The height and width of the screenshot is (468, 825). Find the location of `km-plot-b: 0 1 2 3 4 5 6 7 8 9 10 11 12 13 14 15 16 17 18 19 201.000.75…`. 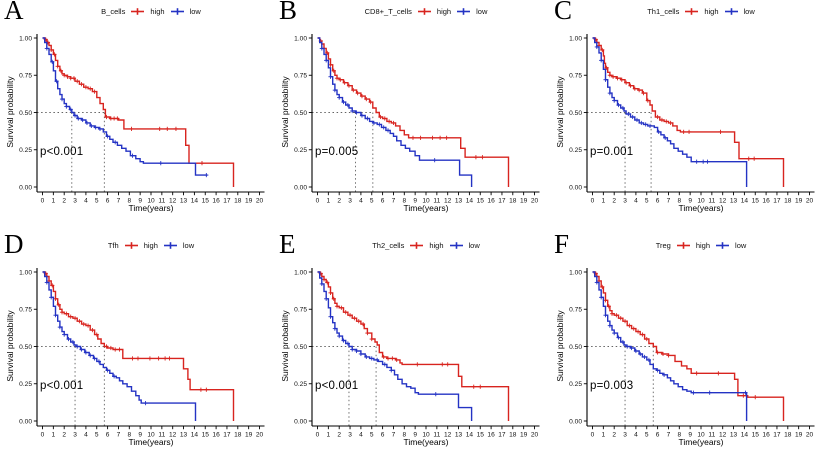

km-plot-b: 0 1 2 3 4 5 6 7 8 9 10 11 12 13 14 15 16 17 18 19 201.000.75… is located at coordinates (417, 119).